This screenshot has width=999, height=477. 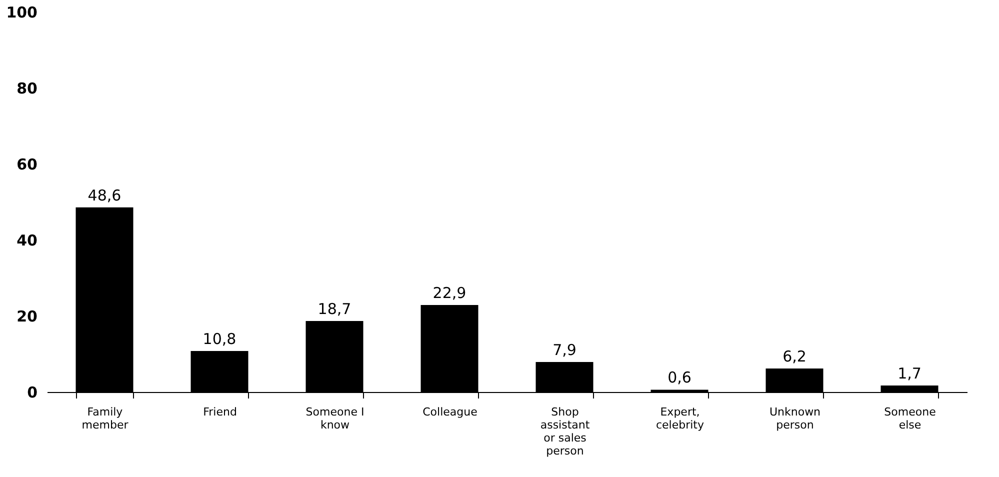 I want to click on x-tick-label: Someone I know, so click(x=335, y=419).